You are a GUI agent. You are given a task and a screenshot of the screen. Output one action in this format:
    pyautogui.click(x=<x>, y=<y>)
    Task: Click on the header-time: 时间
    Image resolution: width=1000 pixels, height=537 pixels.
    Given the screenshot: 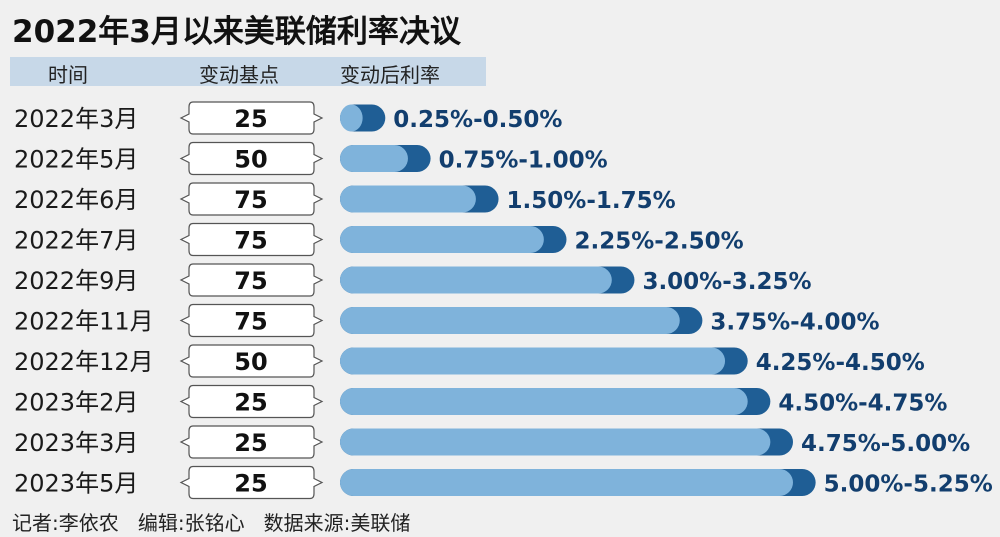 What is the action you would take?
    pyautogui.click(x=68, y=75)
    